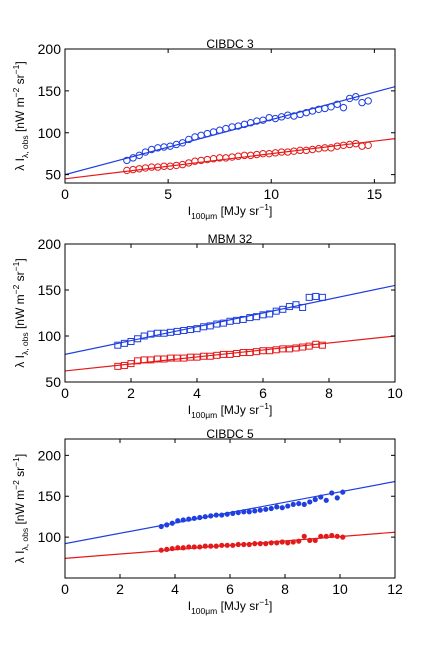 This screenshot has height=651, width=436. I want to click on x-tick-label: 8, so click(285, 589).